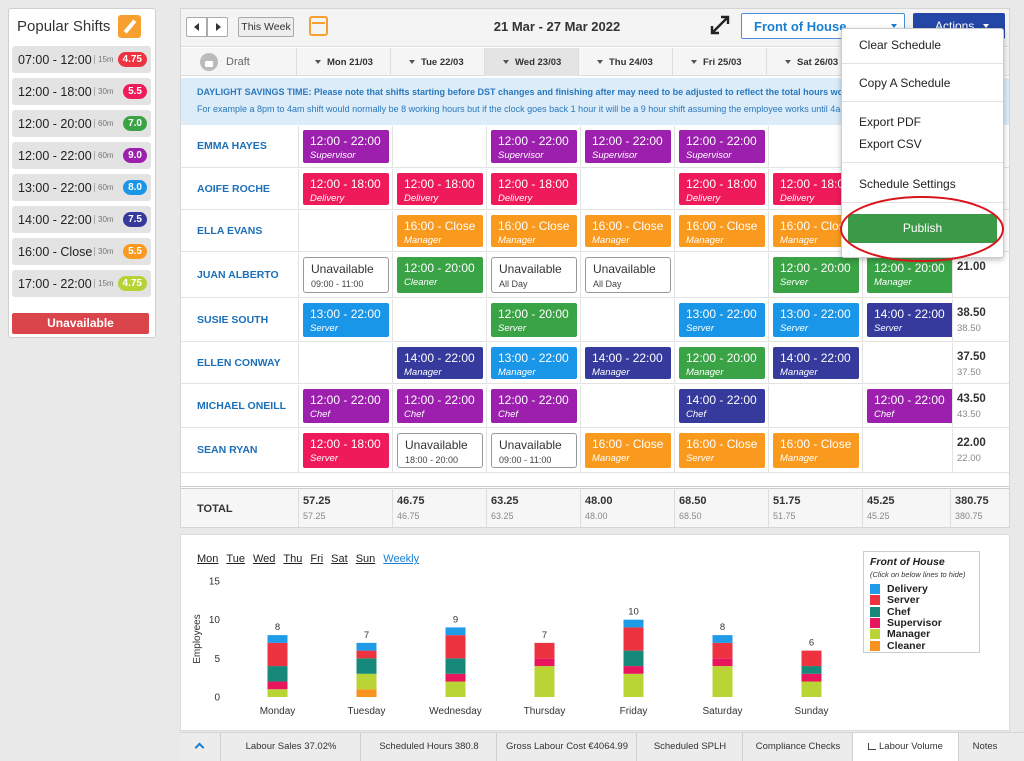 Image resolution: width=1024 pixels, height=761 pixels. Describe the element at coordinates (922, 228) in the screenshot. I see `publish-button: Publish` at that location.